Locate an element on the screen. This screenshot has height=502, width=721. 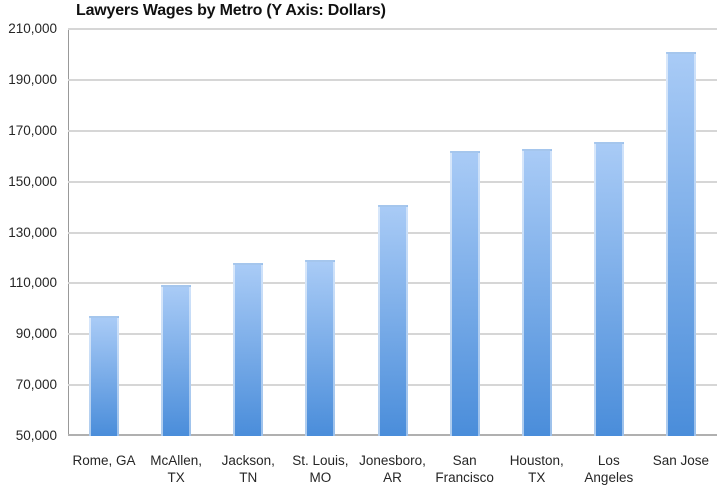
x-axis-category-label-line: Rome, GA is located at coordinates (104, 460).